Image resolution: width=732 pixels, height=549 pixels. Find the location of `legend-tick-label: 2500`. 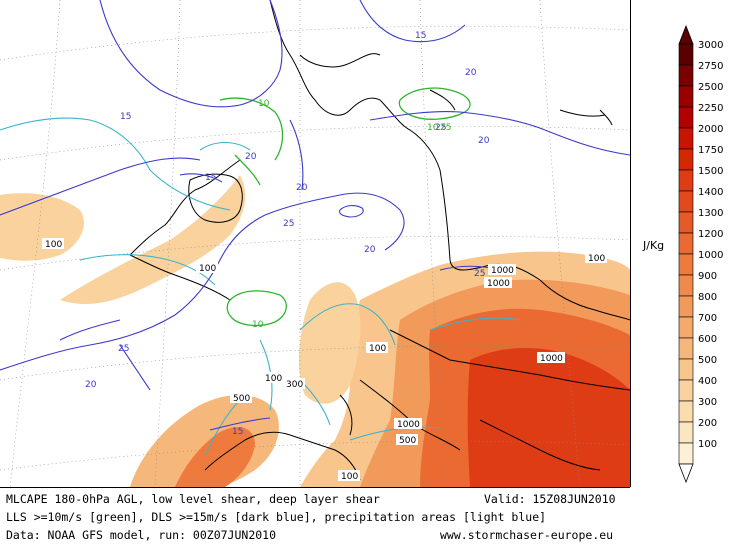

legend-tick-label: 2500 is located at coordinates (710, 87).